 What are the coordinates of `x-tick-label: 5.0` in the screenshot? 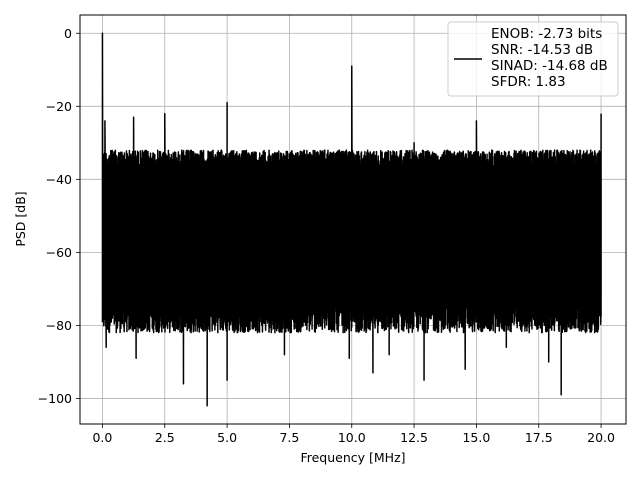 It's located at (227, 437).